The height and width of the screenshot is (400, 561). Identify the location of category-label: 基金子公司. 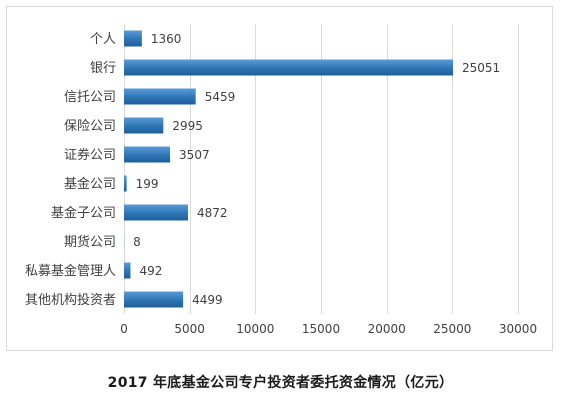
(83, 213).